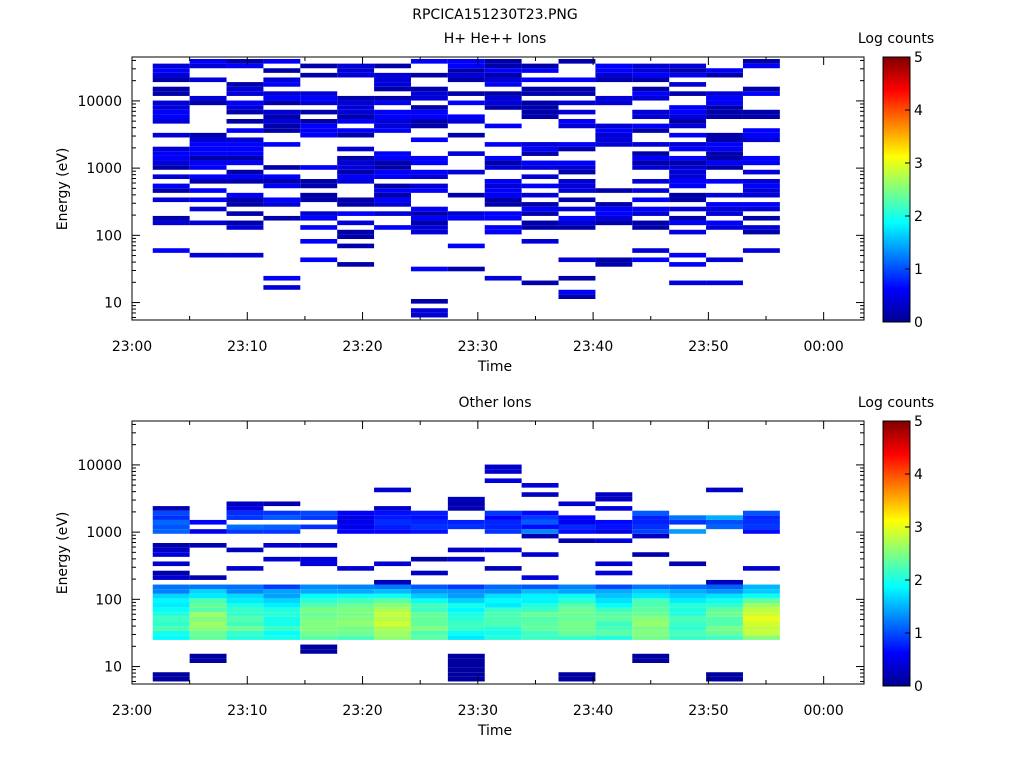 The image size is (1024, 768). Describe the element at coordinates (494, 367) in the screenshot. I see `x-axis-label: Time` at that location.